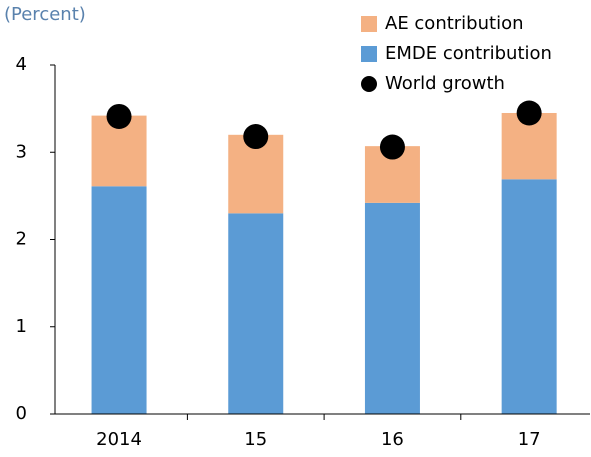 Image resolution: width=591 pixels, height=457 pixels. I want to click on x-tick-label: 16, so click(392, 439).